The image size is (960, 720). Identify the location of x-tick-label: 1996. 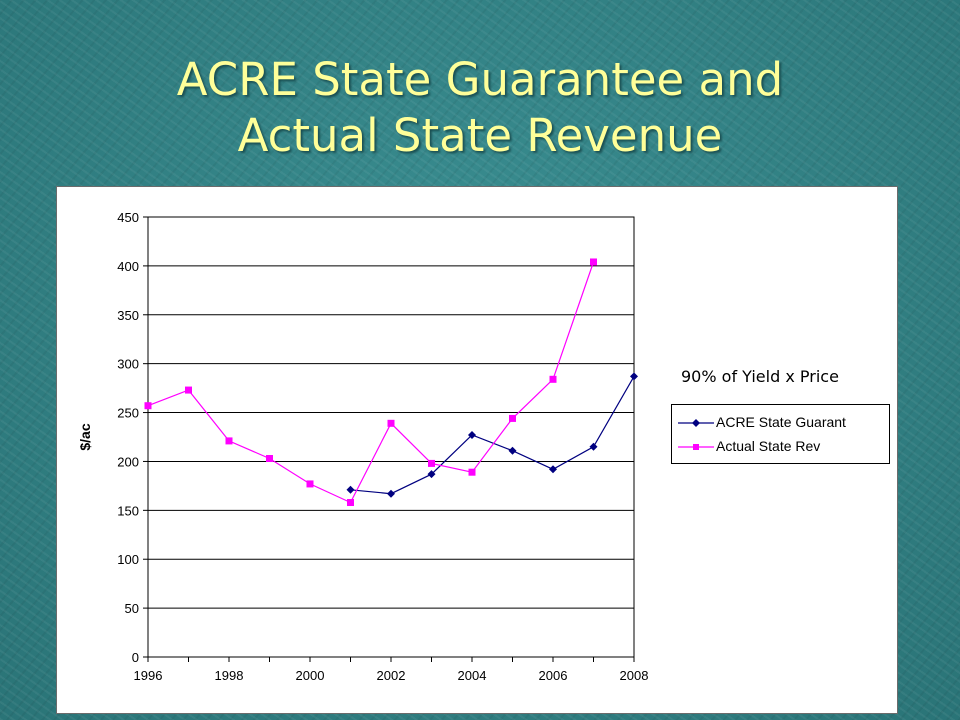
(148, 675).